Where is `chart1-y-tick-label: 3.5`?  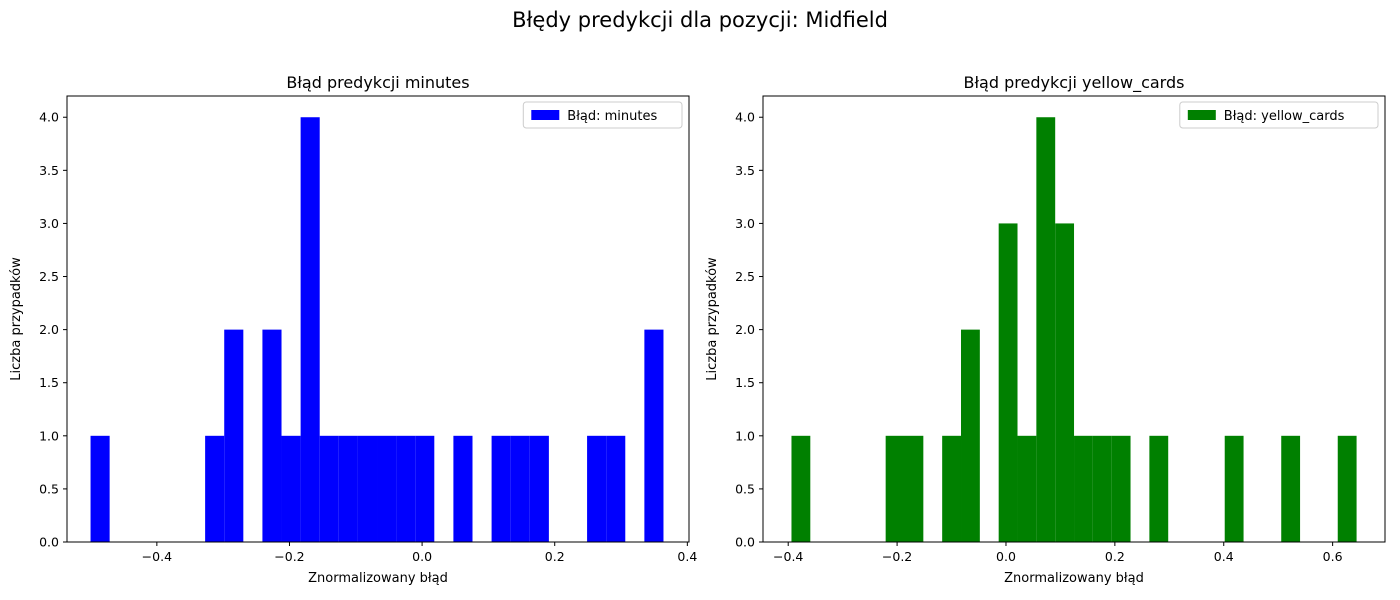 chart1-y-tick-label: 3.5 is located at coordinates (49, 170).